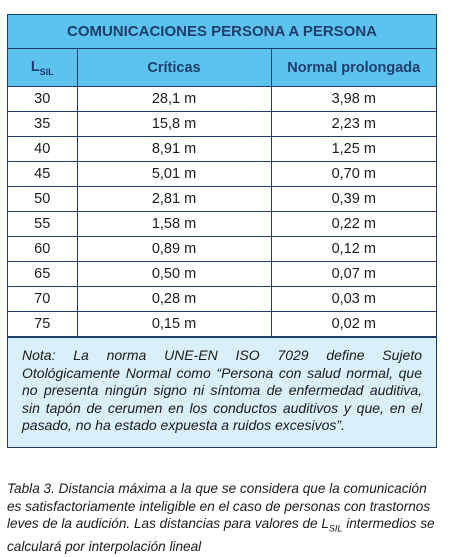  Describe the element at coordinates (43, 124) in the screenshot. I see `table-cell: 35` at that location.